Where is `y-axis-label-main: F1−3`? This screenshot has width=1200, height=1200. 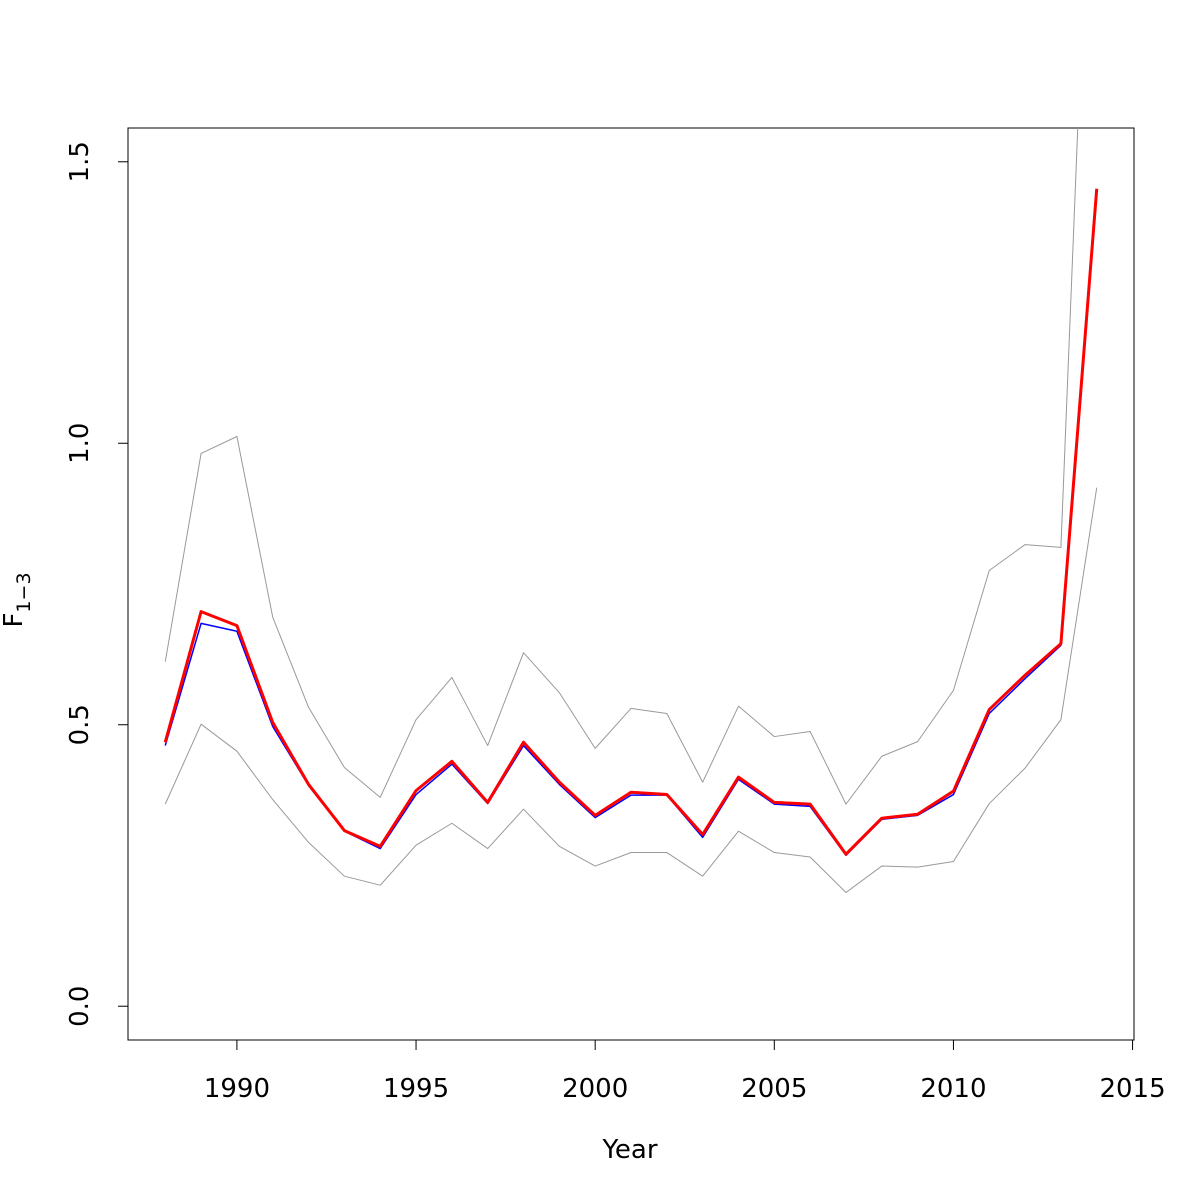 y-axis-label-main: F1−3 is located at coordinates (17, 599).